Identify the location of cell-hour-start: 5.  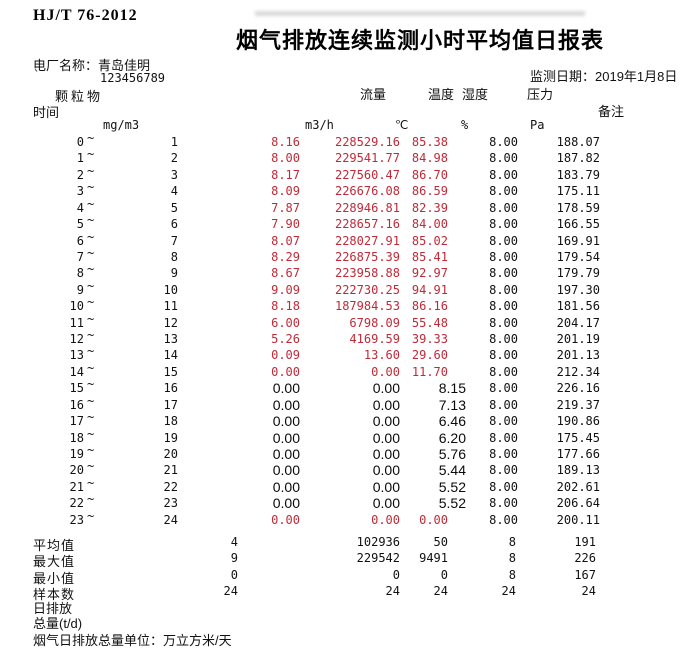
(80, 224).